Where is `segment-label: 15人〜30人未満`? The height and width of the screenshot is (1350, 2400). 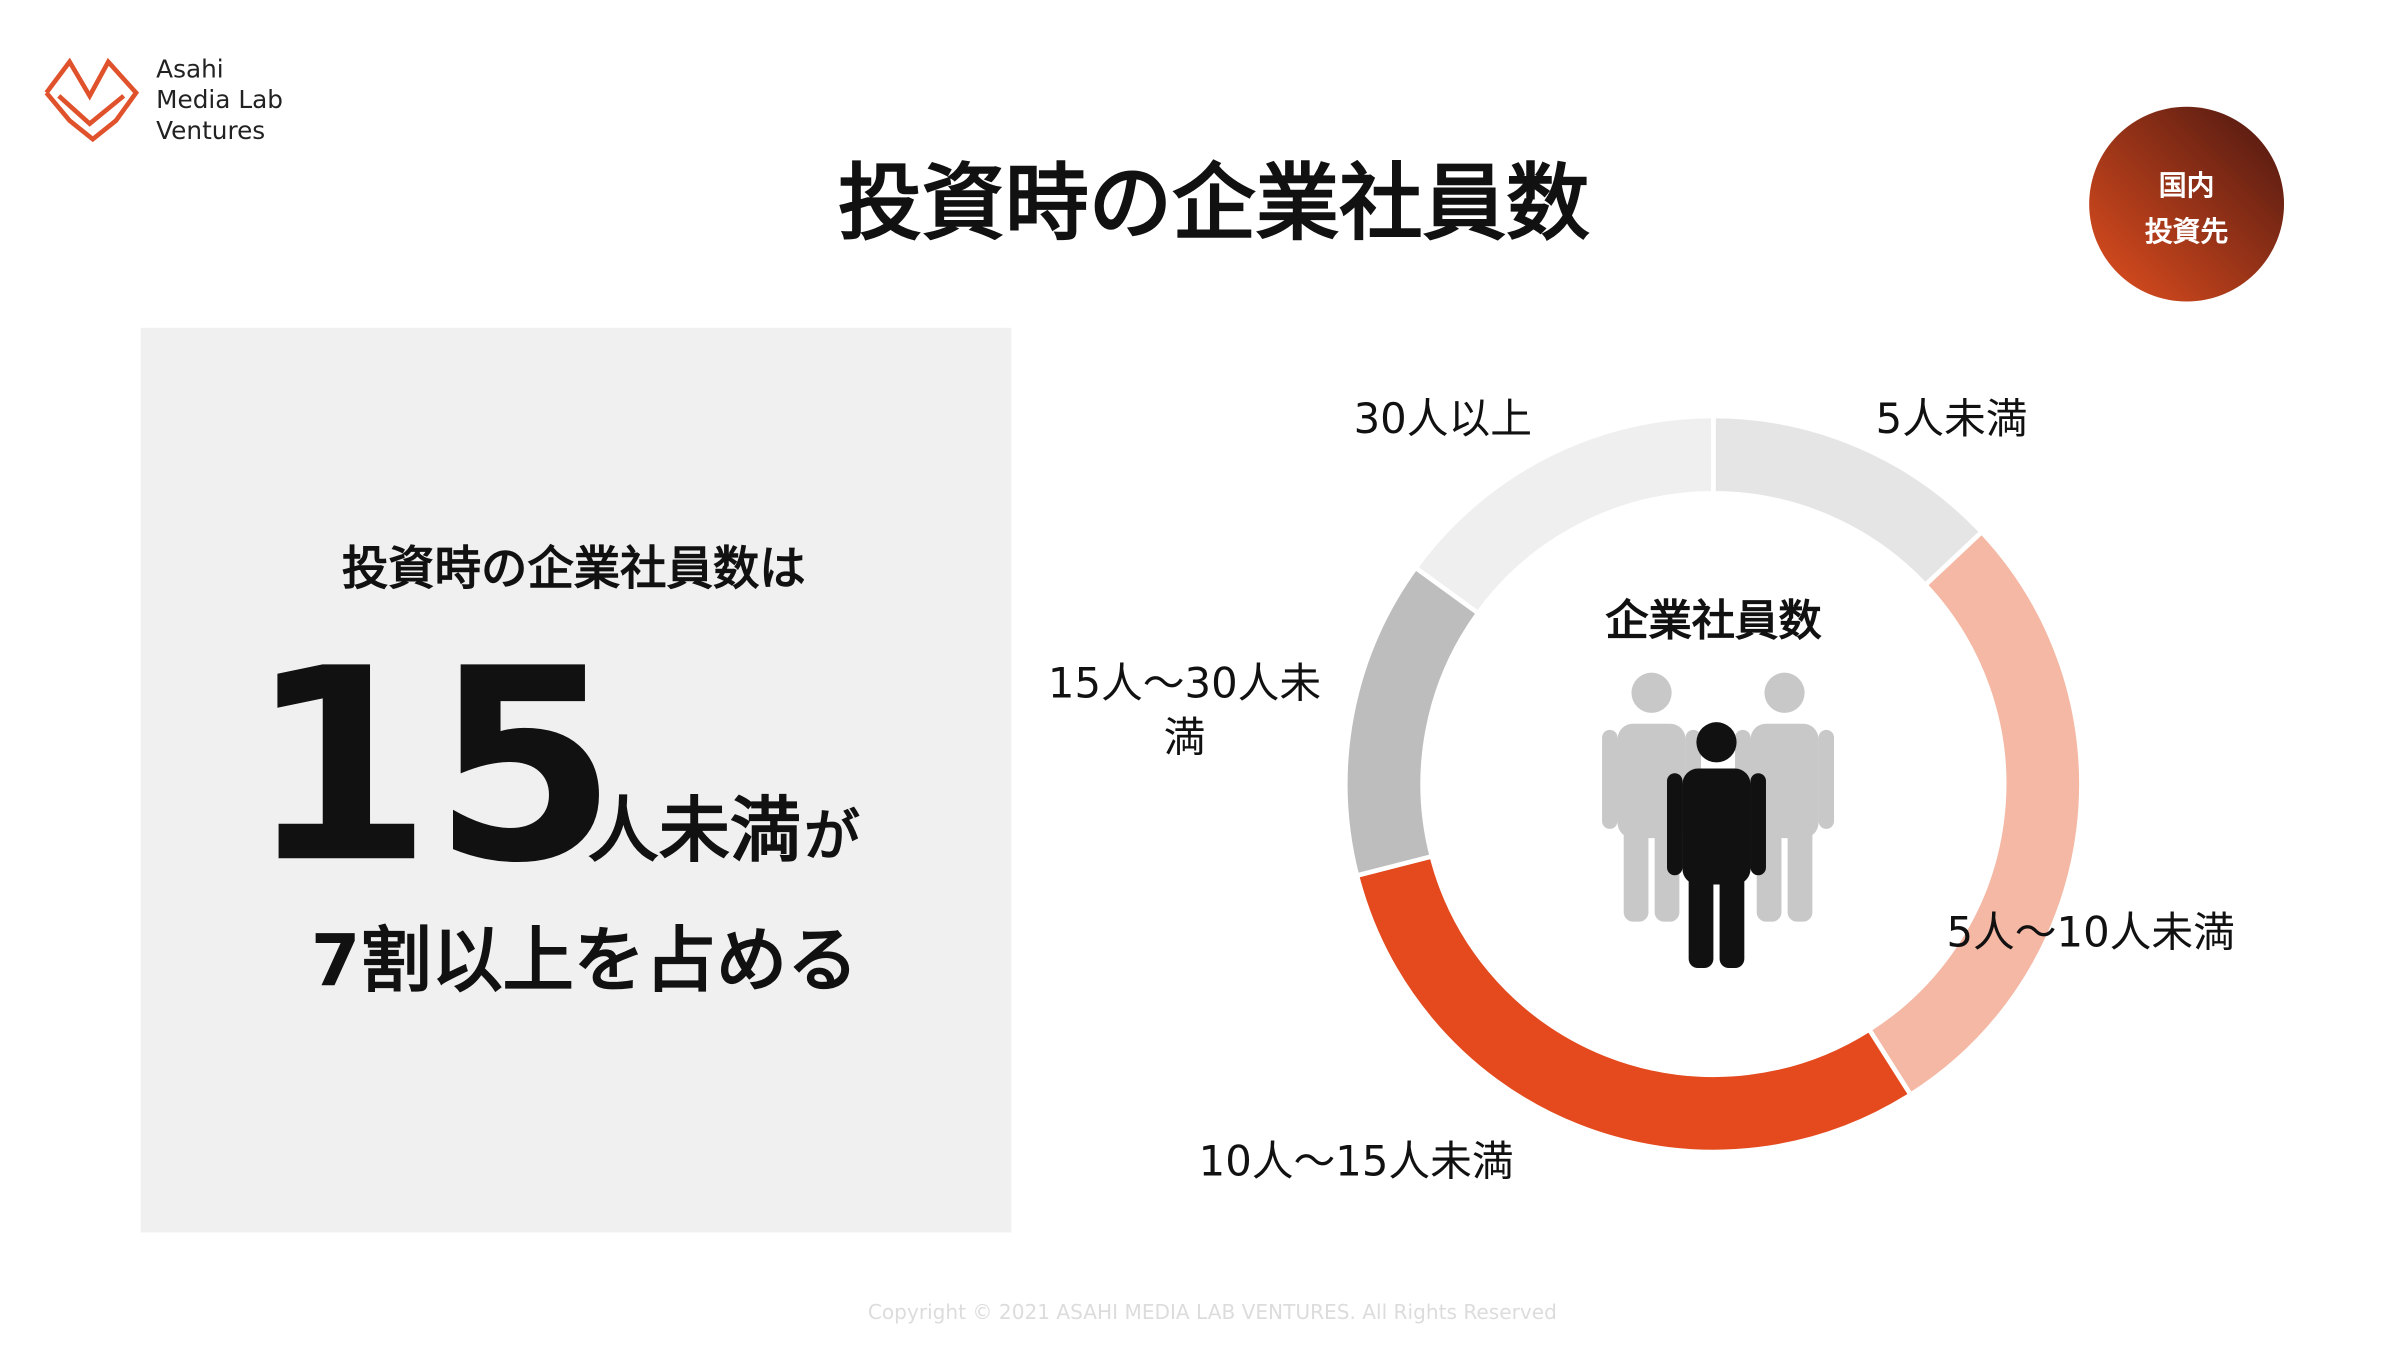 segment-label: 15人〜30人未満 is located at coordinates (1184, 711).